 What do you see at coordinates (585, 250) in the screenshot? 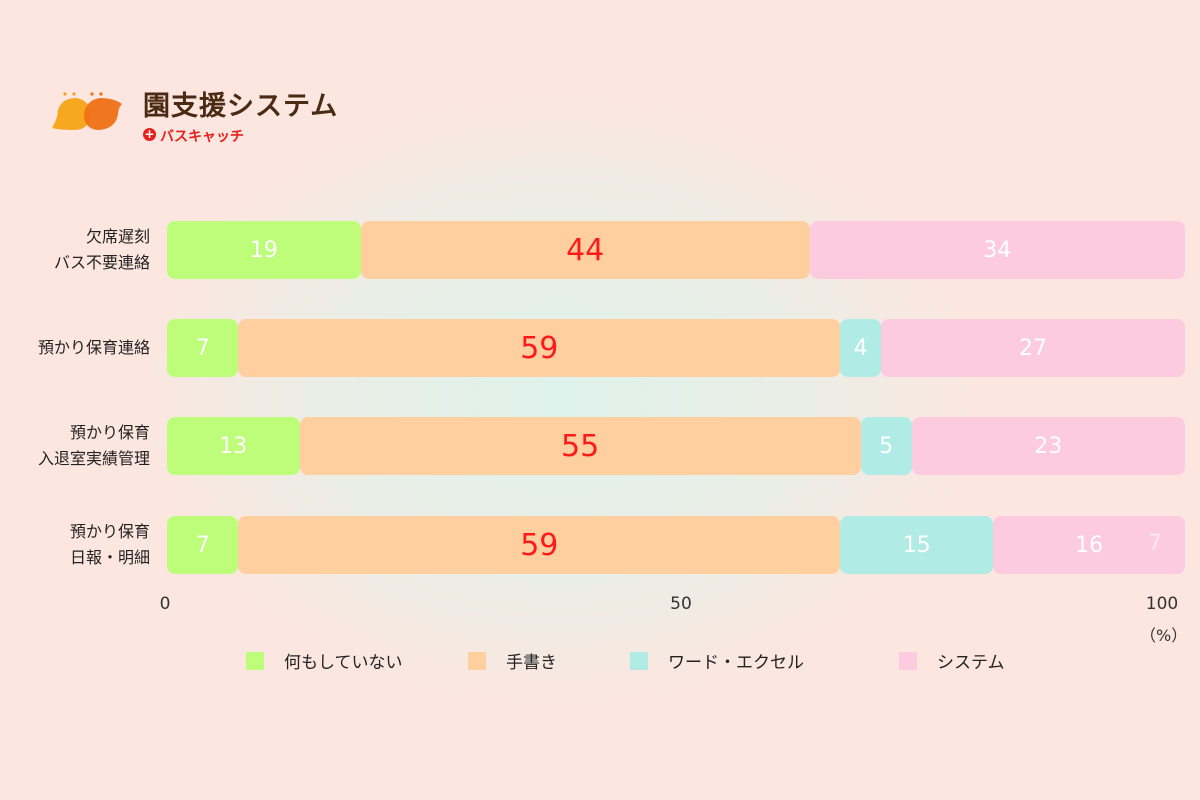
I see `bar-segment: 44` at bounding box center [585, 250].